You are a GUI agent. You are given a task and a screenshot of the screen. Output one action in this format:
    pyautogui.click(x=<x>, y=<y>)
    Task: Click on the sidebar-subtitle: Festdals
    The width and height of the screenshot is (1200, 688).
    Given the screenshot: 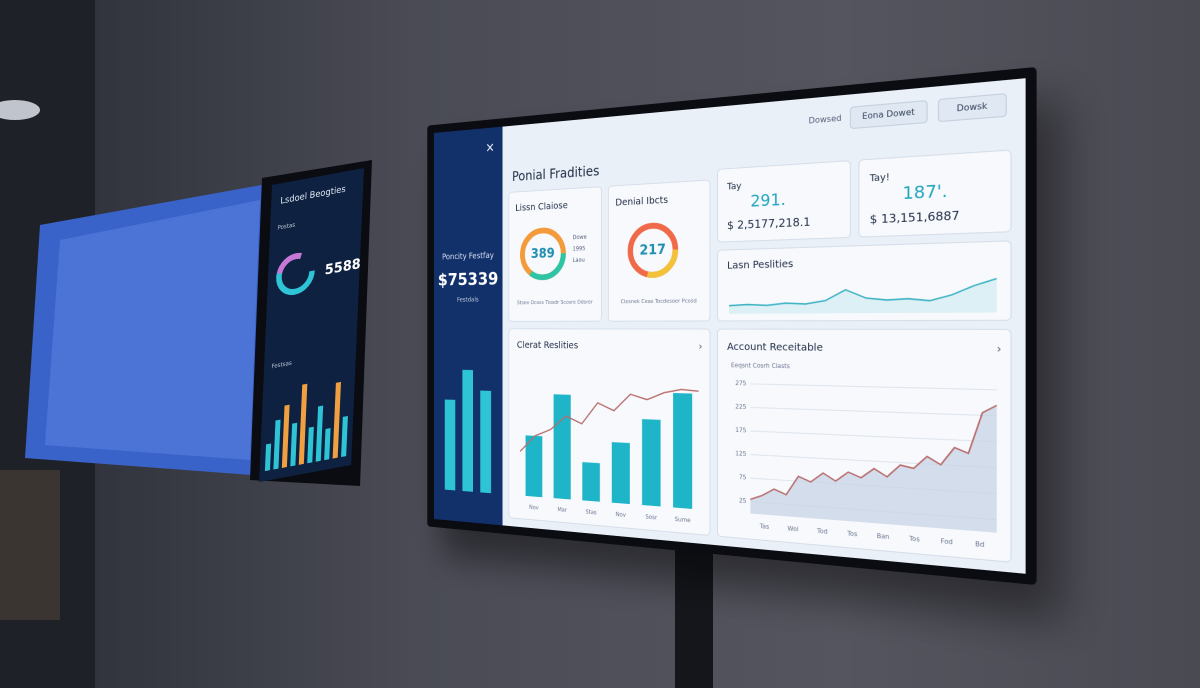 What is the action you would take?
    pyautogui.click(x=468, y=300)
    